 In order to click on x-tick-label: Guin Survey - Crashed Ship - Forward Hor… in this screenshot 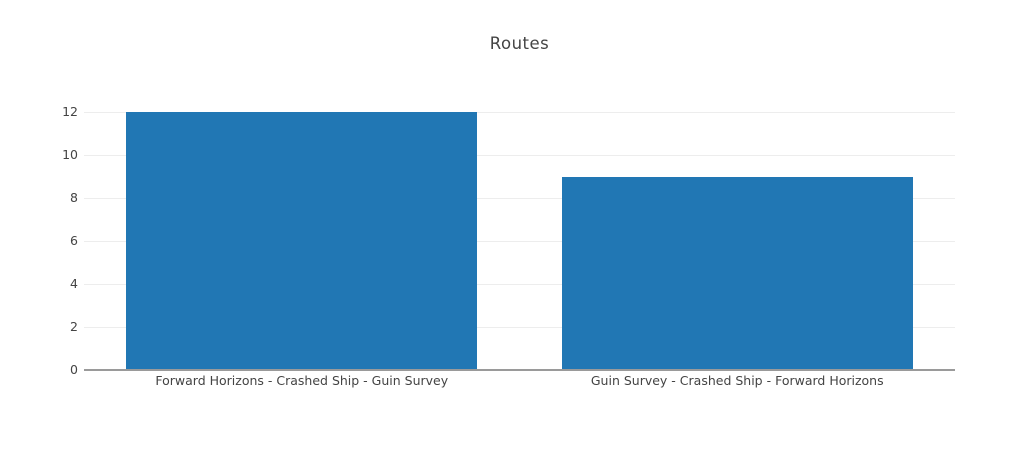, I will do `click(737, 380)`.